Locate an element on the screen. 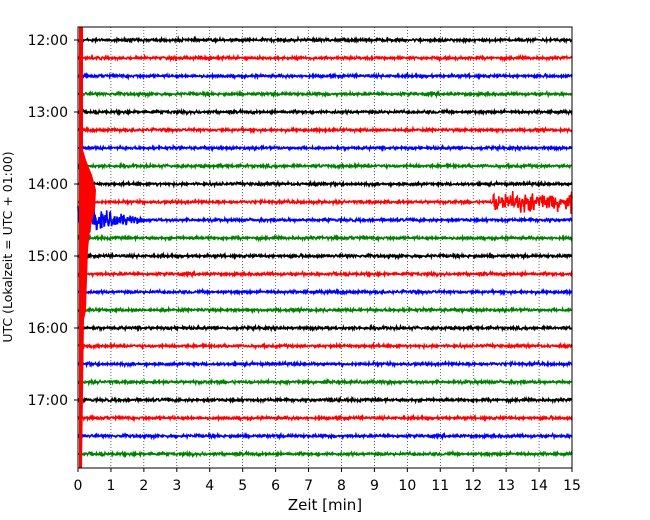 The width and height of the screenshot is (650, 520). y-axis-label: UTC (Lokalzeit = UTC + 01:00) is located at coordinates (7, 246).